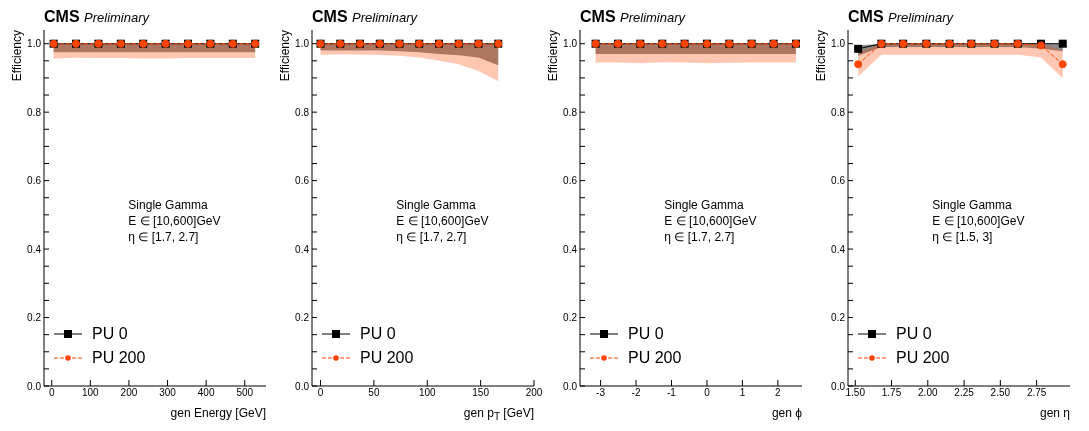 The width and height of the screenshot is (1089, 431). I want to click on x-tick-label: 2.25, so click(964, 393).